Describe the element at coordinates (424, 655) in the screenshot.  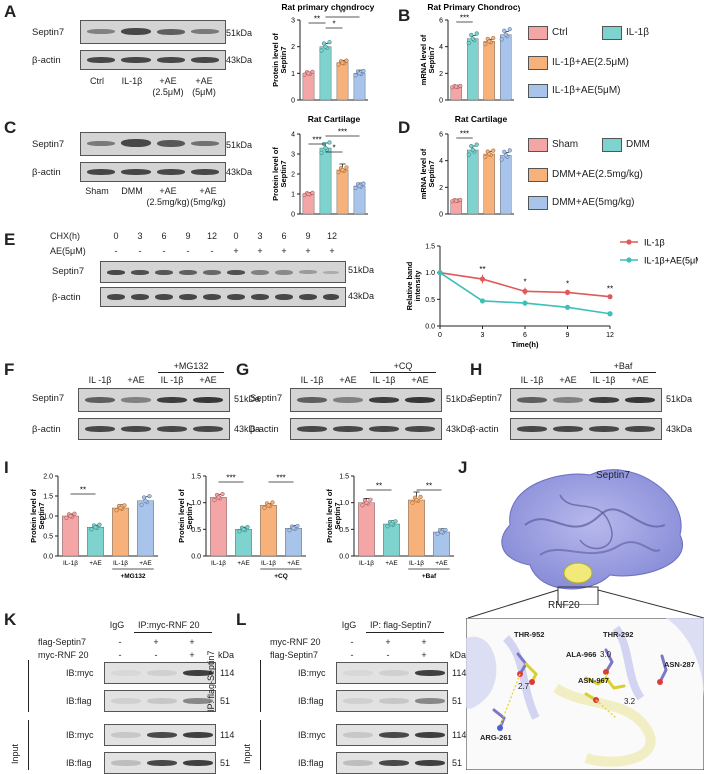
I see `row-value: +` at that location.